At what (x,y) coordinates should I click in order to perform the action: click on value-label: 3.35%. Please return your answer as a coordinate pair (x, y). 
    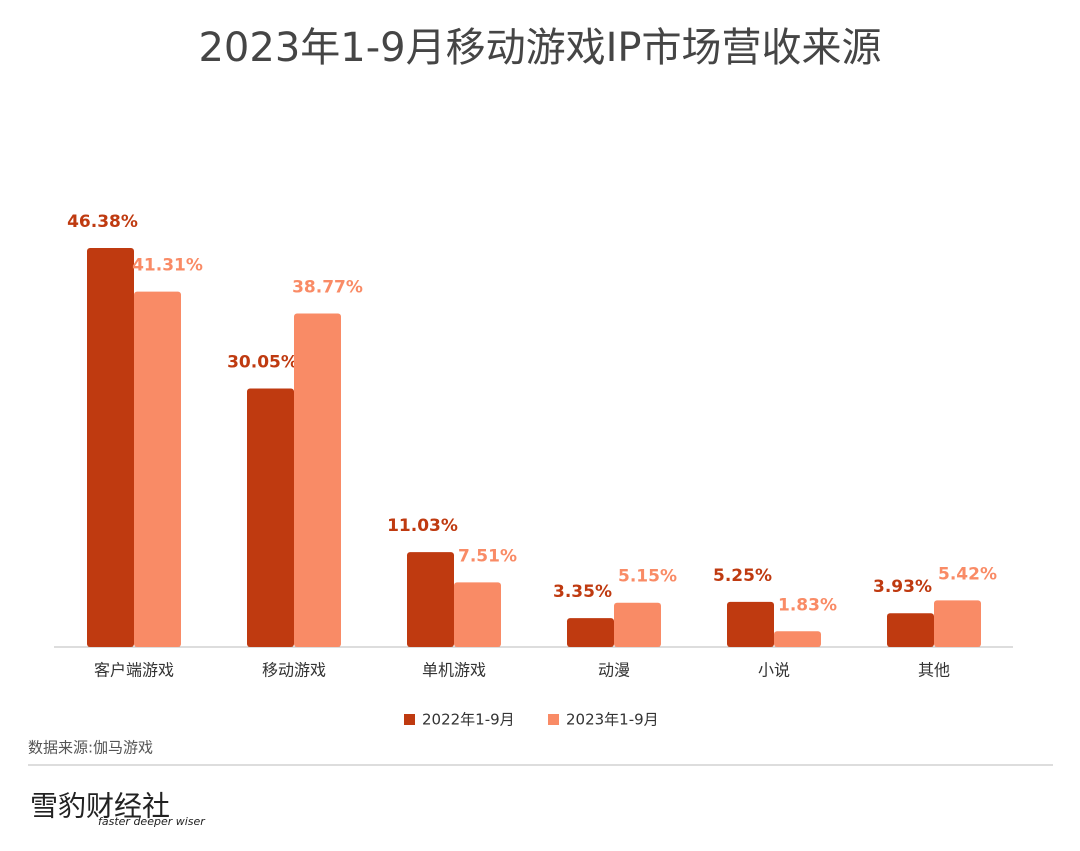
    Looking at the image, I should click on (582, 592).